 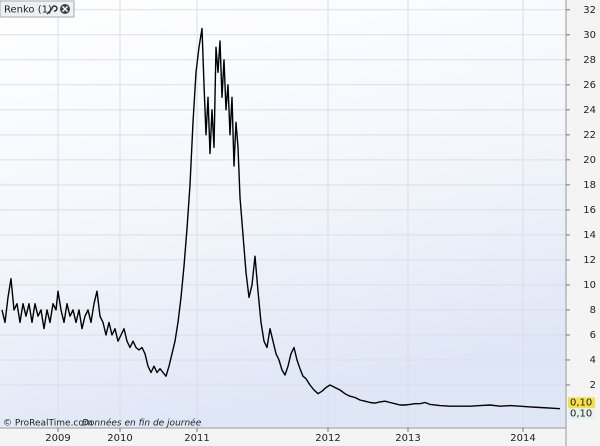 I want to click on y-tick-label: 8, so click(x=593, y=310).